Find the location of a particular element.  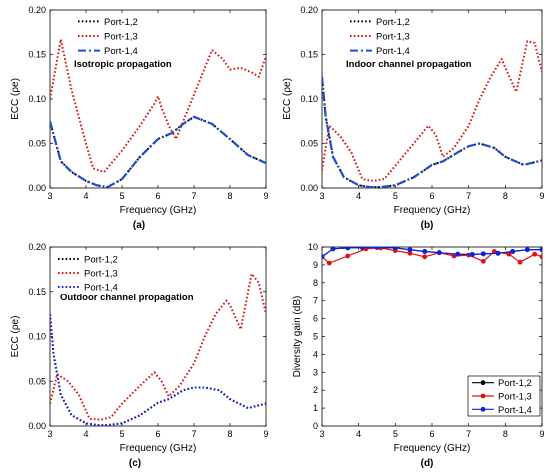

y-tick-label: 9 is located at coordinates (315, 265).